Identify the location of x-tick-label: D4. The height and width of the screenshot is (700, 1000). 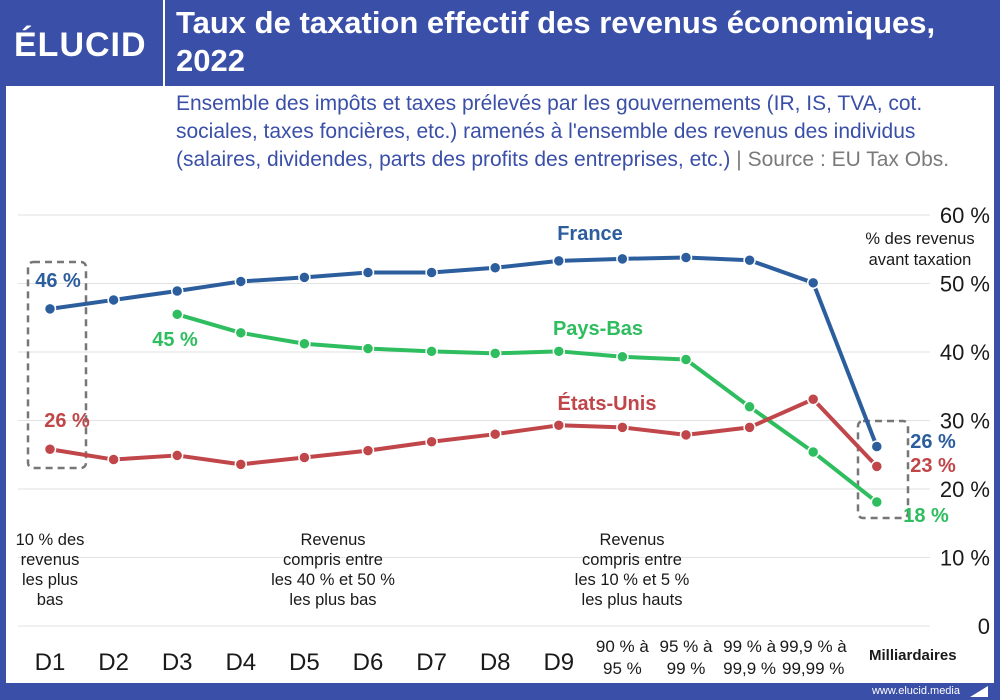
(240, 662).